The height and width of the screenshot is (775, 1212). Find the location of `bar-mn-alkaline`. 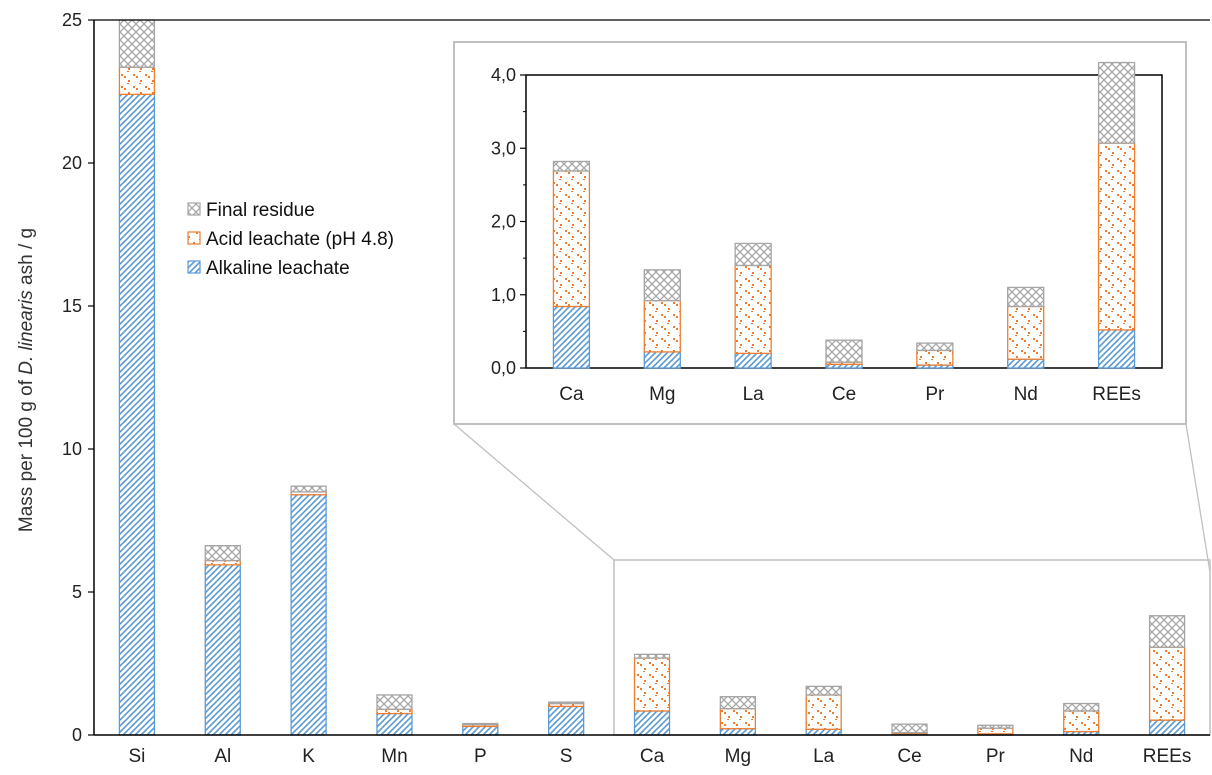

bar-mn-alkaline is located at coordinates (394, 724).